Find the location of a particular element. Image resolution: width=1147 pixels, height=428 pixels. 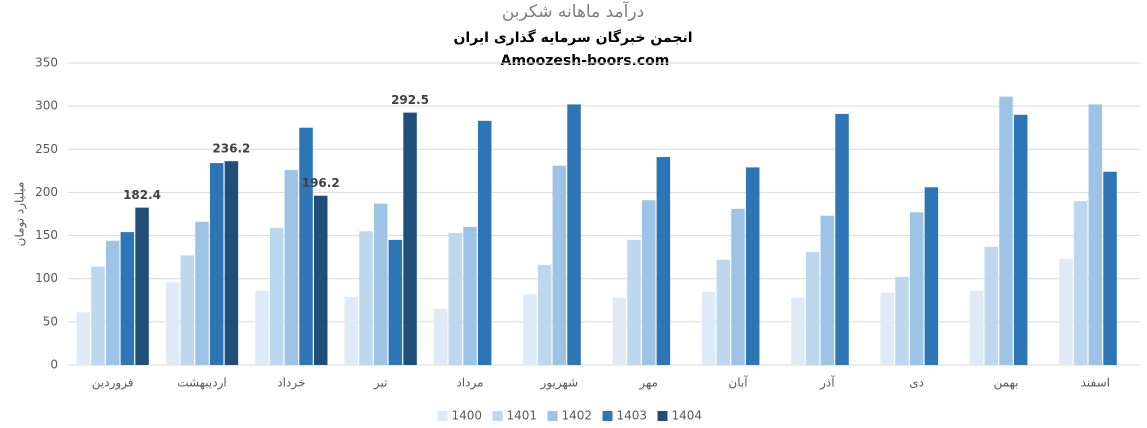

y-tick-label: 50 is located at coordinates (50, 321).